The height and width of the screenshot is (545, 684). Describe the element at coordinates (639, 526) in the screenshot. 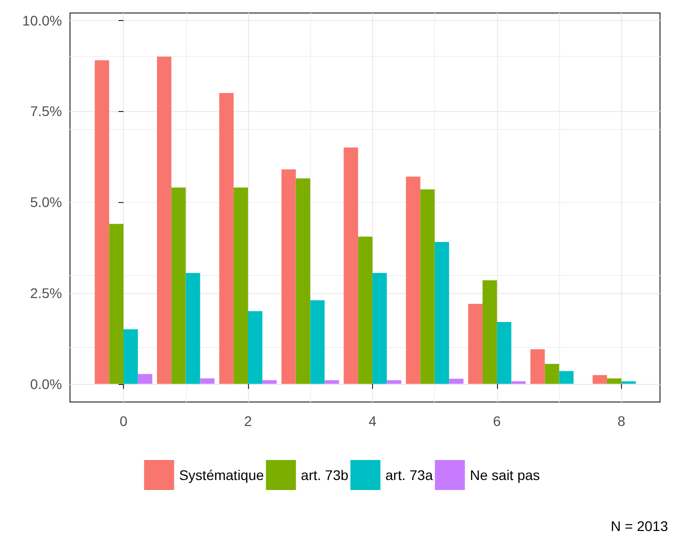

I see `text: N = 2013` at that location.